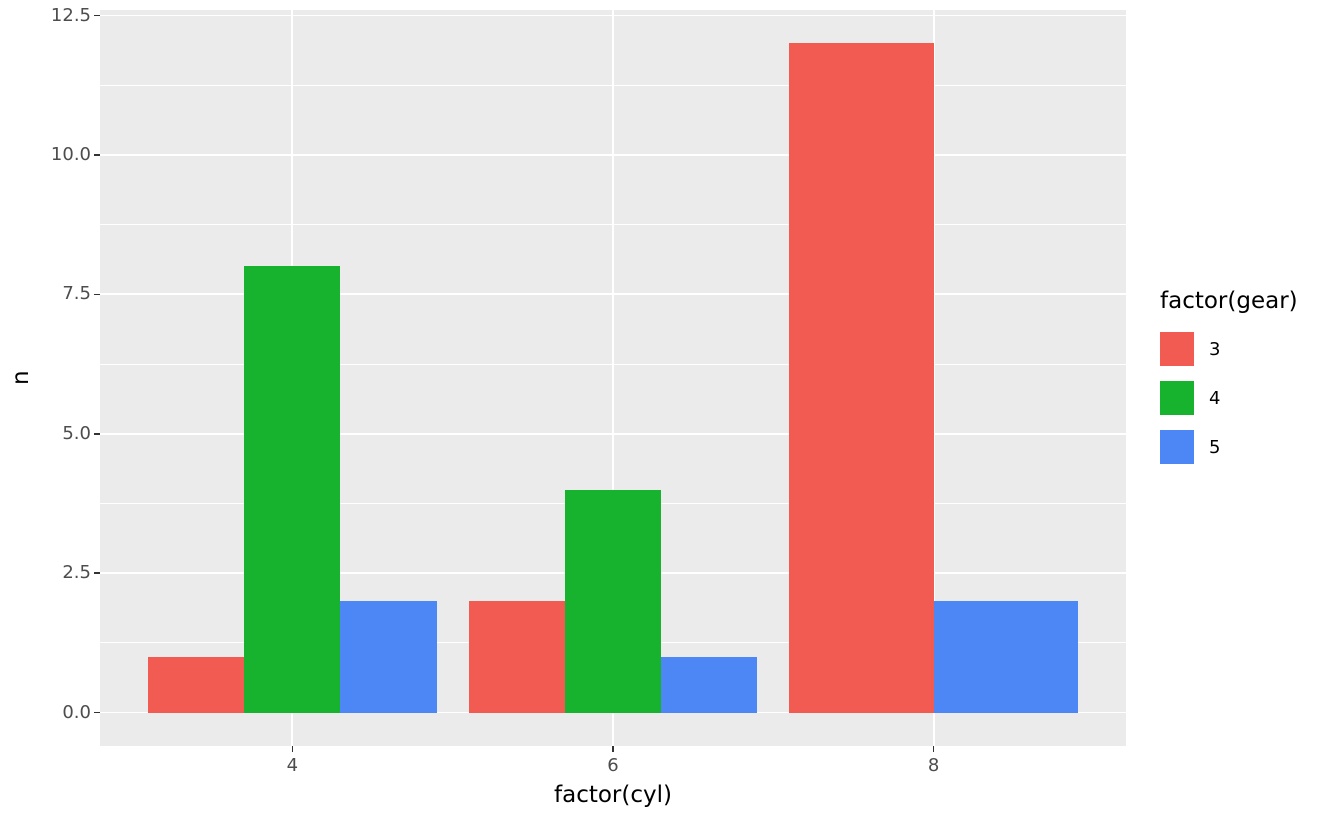  Describe the element at coordinates (97, 573) in the screenshot. I see `y-tick-mark-2.5` at that location.